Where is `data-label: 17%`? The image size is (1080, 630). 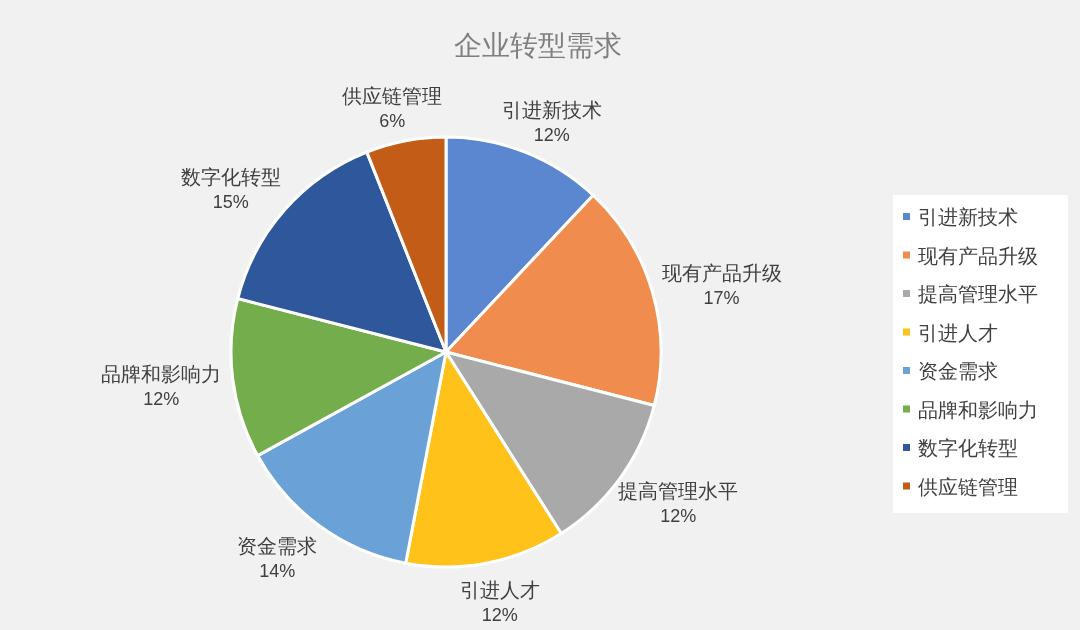 data-label: 17% is located at coordinates (721, 297).